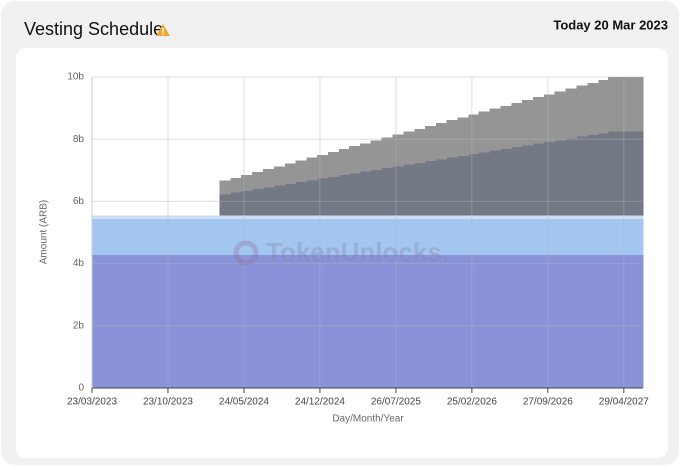  Describe the element at coordinates (624, 402) in the screenshot. I see `x-tick-label: 29/04/2027` at that location.